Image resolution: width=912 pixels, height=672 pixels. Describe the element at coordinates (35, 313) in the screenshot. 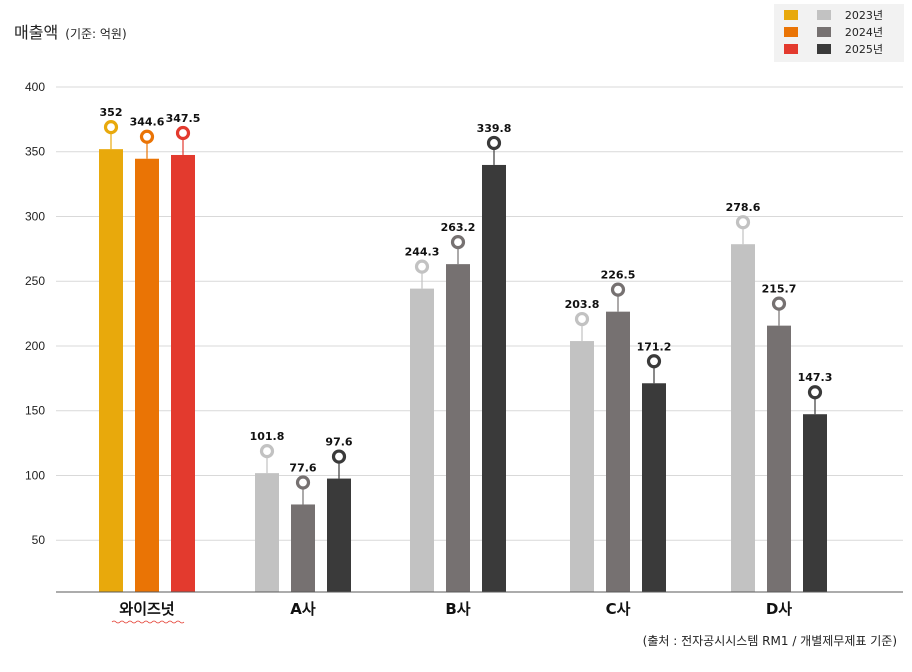

I see `y-axis-ticks: 400 350 300 250 200 150 100 50` at that location.